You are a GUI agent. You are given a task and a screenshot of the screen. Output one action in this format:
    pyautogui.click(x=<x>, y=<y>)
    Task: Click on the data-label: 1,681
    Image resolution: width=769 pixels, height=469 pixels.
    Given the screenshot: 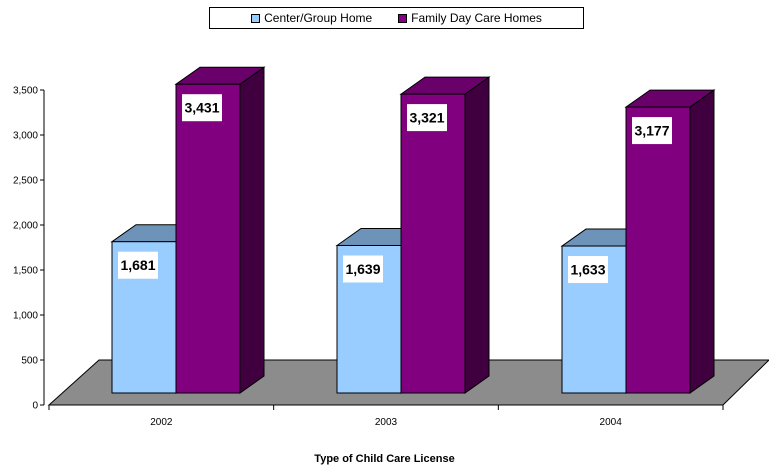 What is the action you would take?
    pyautogui.click(x=137, y=265)
    